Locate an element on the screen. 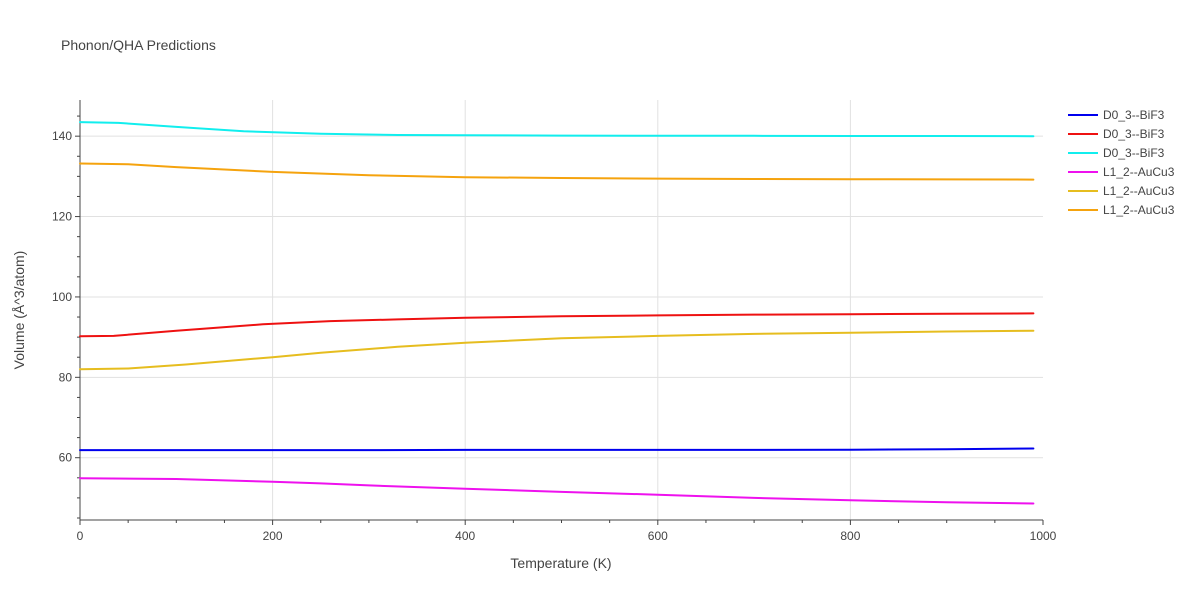 This screenshot has width=1200, height=605. legend-item-1: D0_3--BiF3 is located at coordinates (1116, 115).